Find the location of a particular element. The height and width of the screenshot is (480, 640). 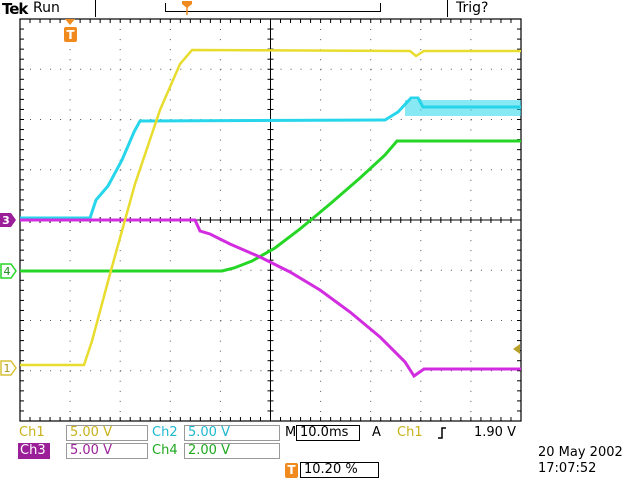

rising-edge-icon is located at coordinates (442, 433).